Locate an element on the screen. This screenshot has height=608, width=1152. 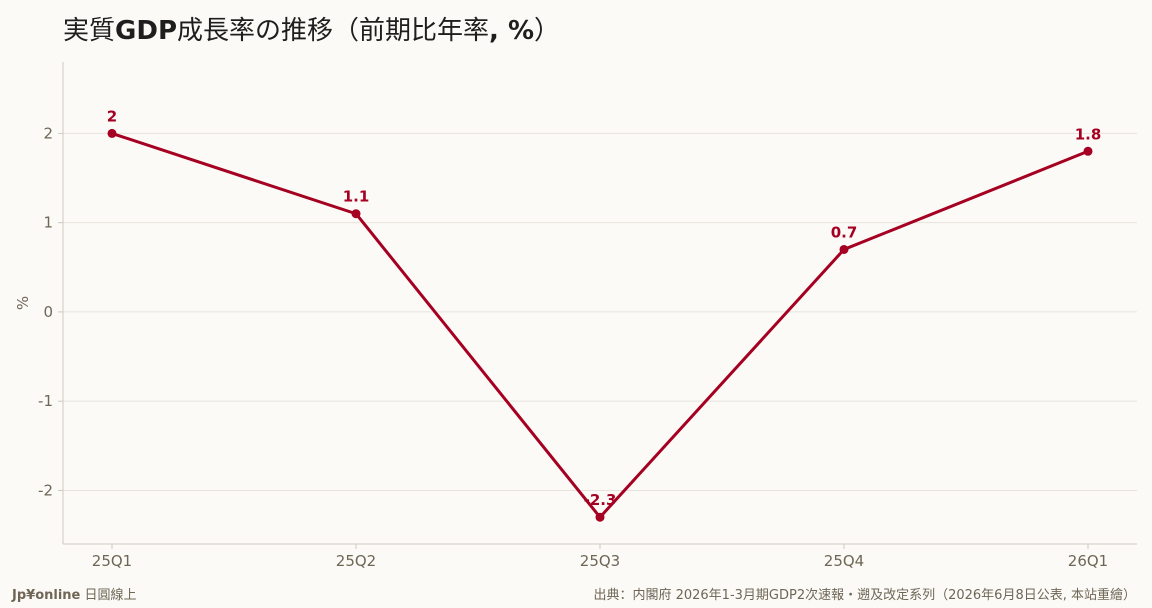
title-part-2: GDP is located at coordinates (146, 31).